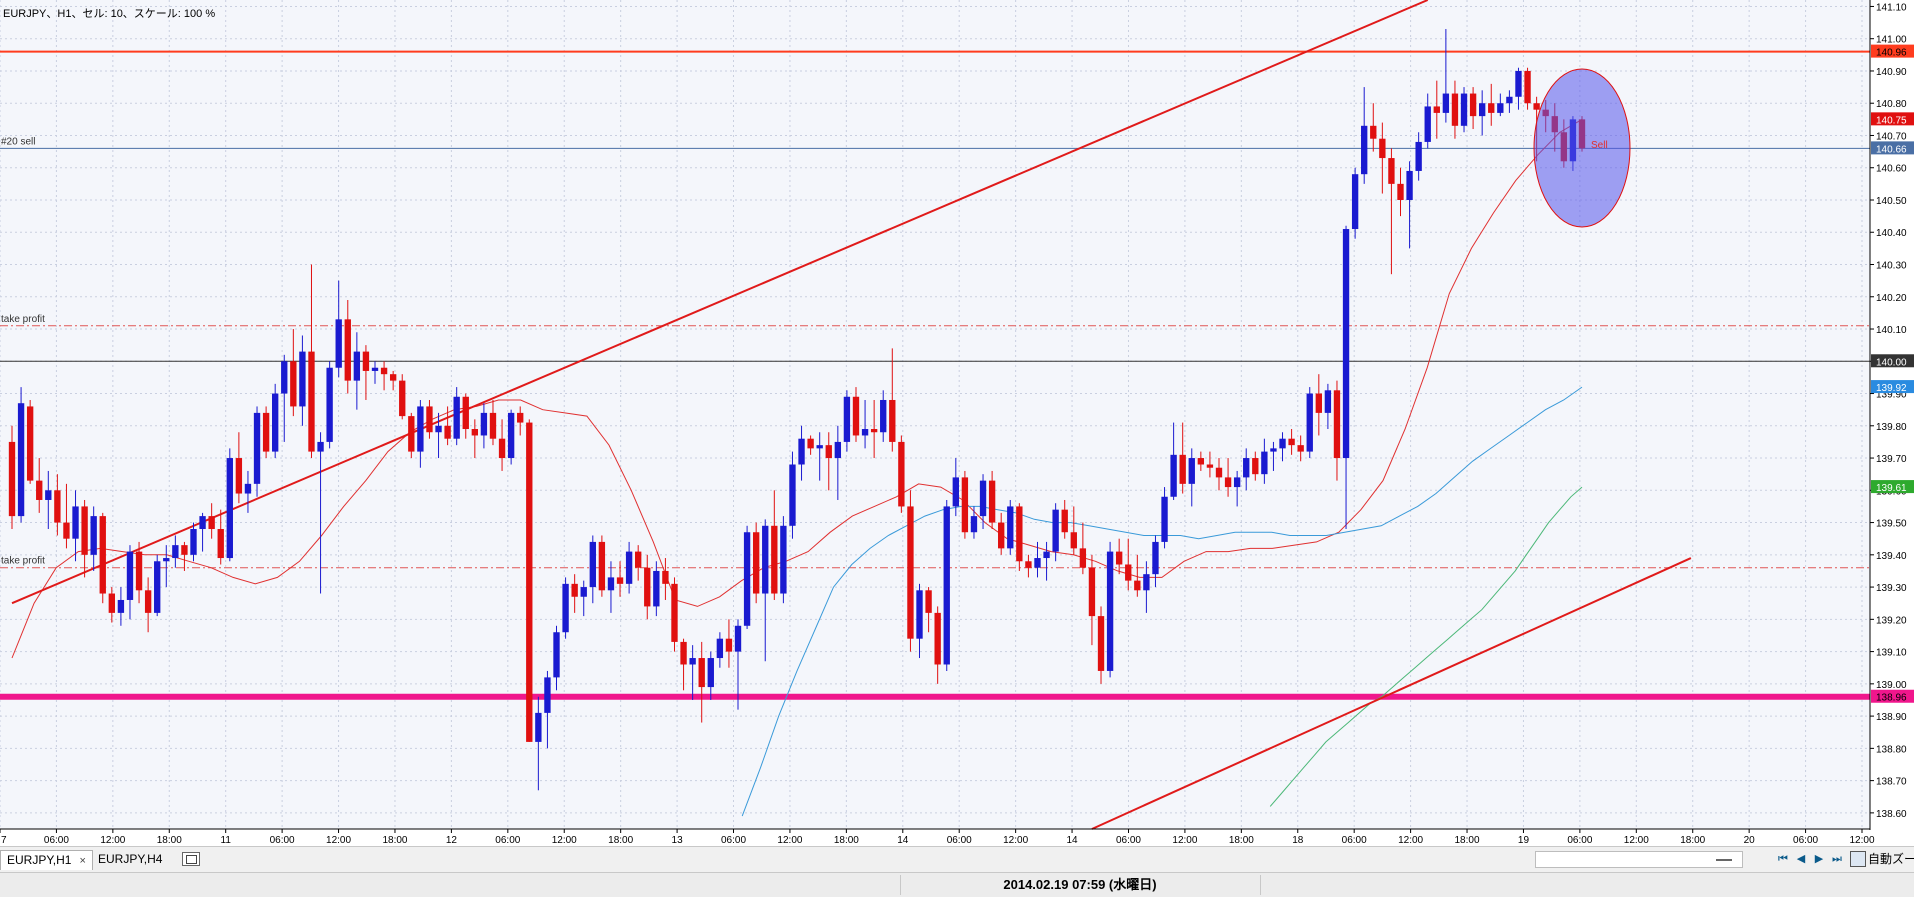 The height and width of the screenshot is (897, 1914). What do you see at coordinates (1891, 298) in the screenshot?
I see `price-tick-label: 140.20` at bounding box center [1891, 298].